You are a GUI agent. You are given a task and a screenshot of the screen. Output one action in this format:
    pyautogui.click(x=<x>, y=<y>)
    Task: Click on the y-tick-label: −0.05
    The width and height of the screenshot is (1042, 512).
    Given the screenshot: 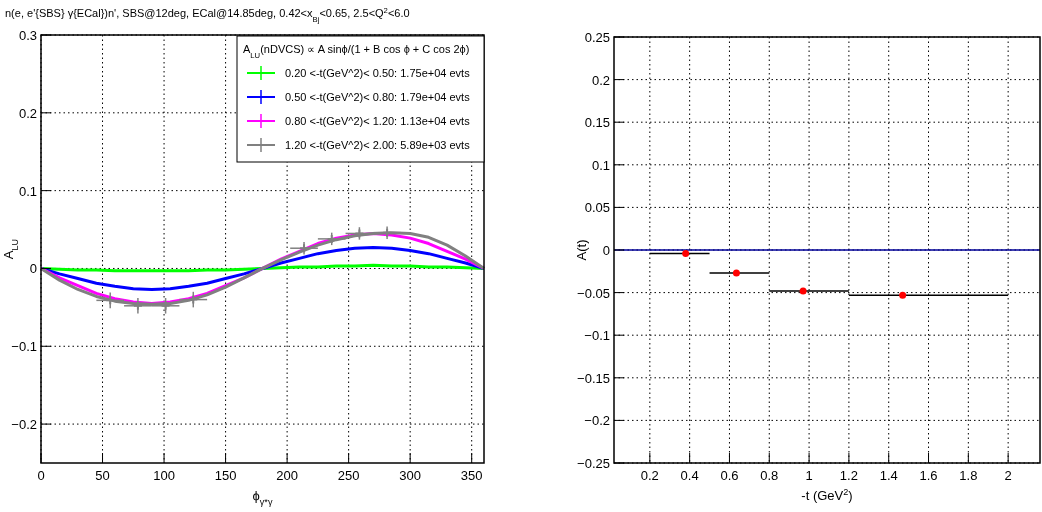 What is the action you would take?
    pyautogui.click(x=593, y=293)
    